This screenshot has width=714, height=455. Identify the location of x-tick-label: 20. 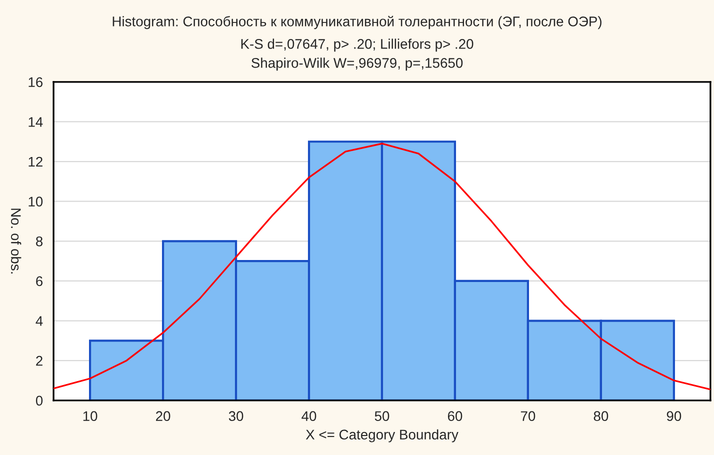
(163, 416).